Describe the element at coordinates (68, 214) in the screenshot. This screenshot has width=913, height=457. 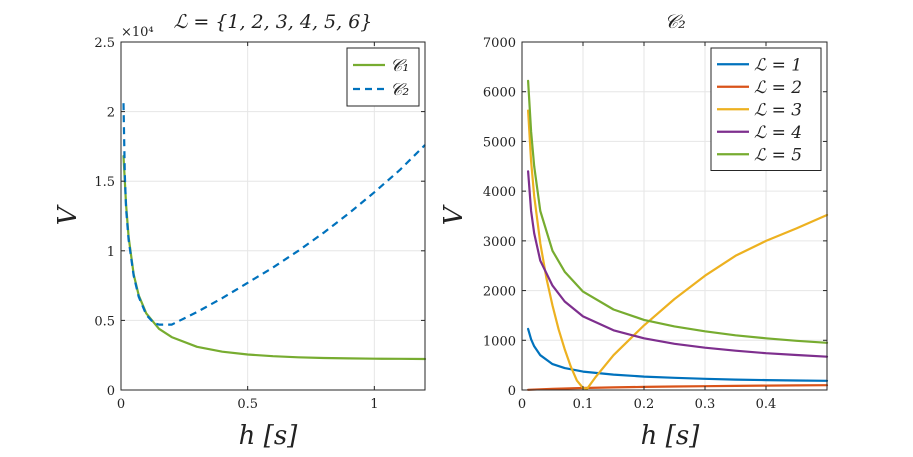
I see `left-ylabel: V` at that location.